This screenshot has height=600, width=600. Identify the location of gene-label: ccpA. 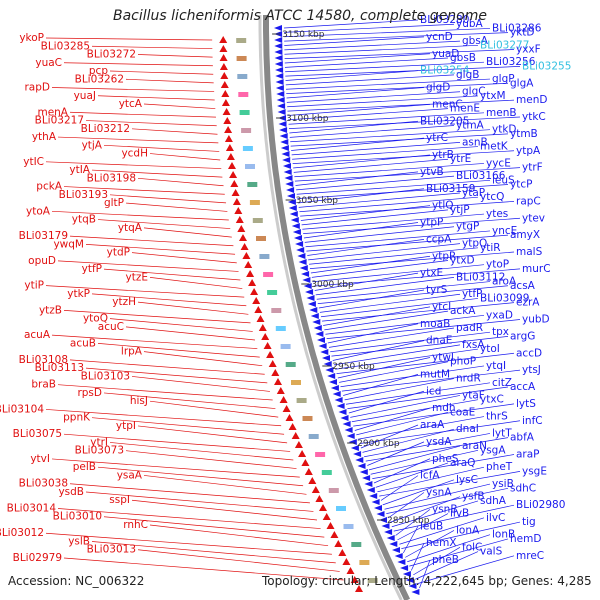
(439, 239).